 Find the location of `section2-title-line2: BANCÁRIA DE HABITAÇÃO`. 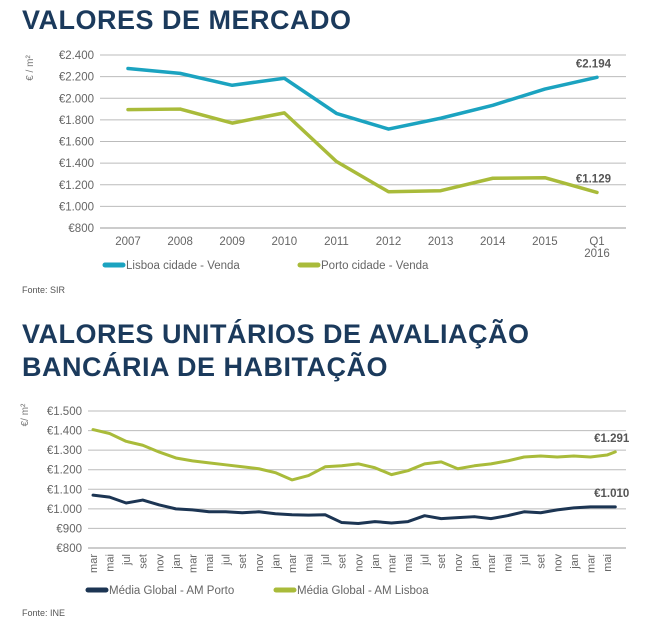

section2-title-line2: BANCÁRIA DE HABITAÇÃO is located at coordinates (205, 367).